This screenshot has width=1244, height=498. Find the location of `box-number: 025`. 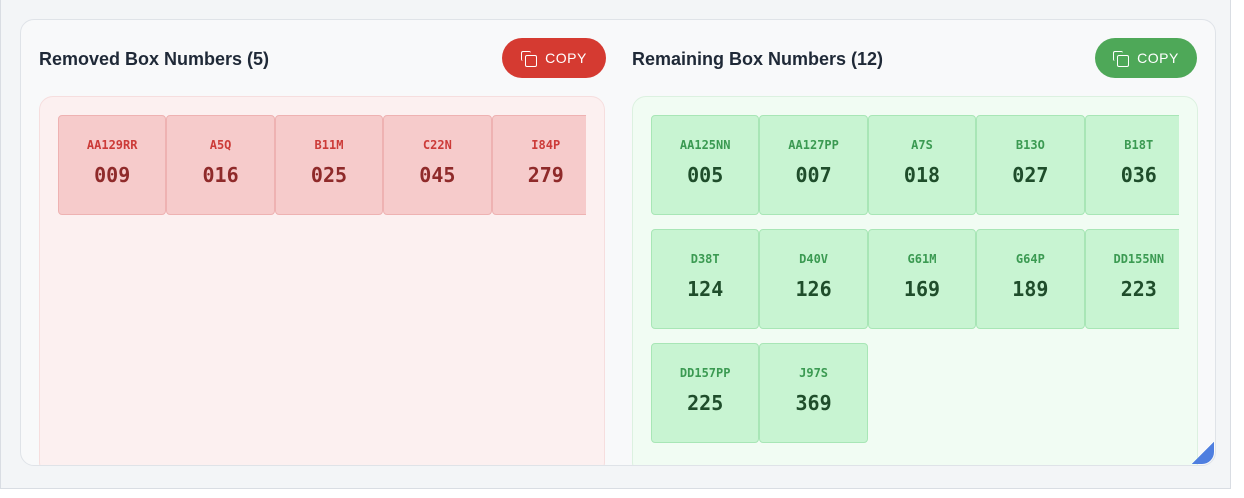

box-number: 025 is located at coordinates (329, 175).